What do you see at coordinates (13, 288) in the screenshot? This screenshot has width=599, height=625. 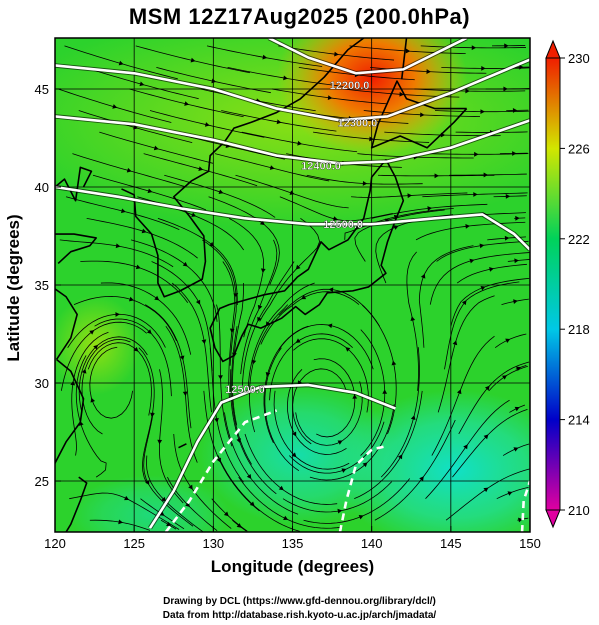 I see `y-axis-label: Latitude (degrees)` at bounding box center [13, 288].